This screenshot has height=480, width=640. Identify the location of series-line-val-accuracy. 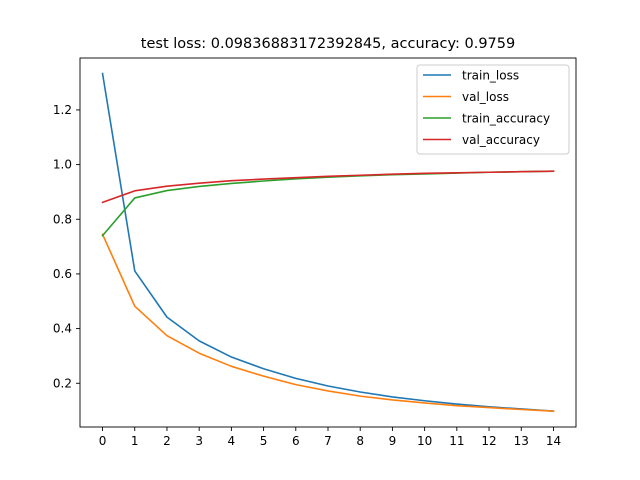
(328, 187).